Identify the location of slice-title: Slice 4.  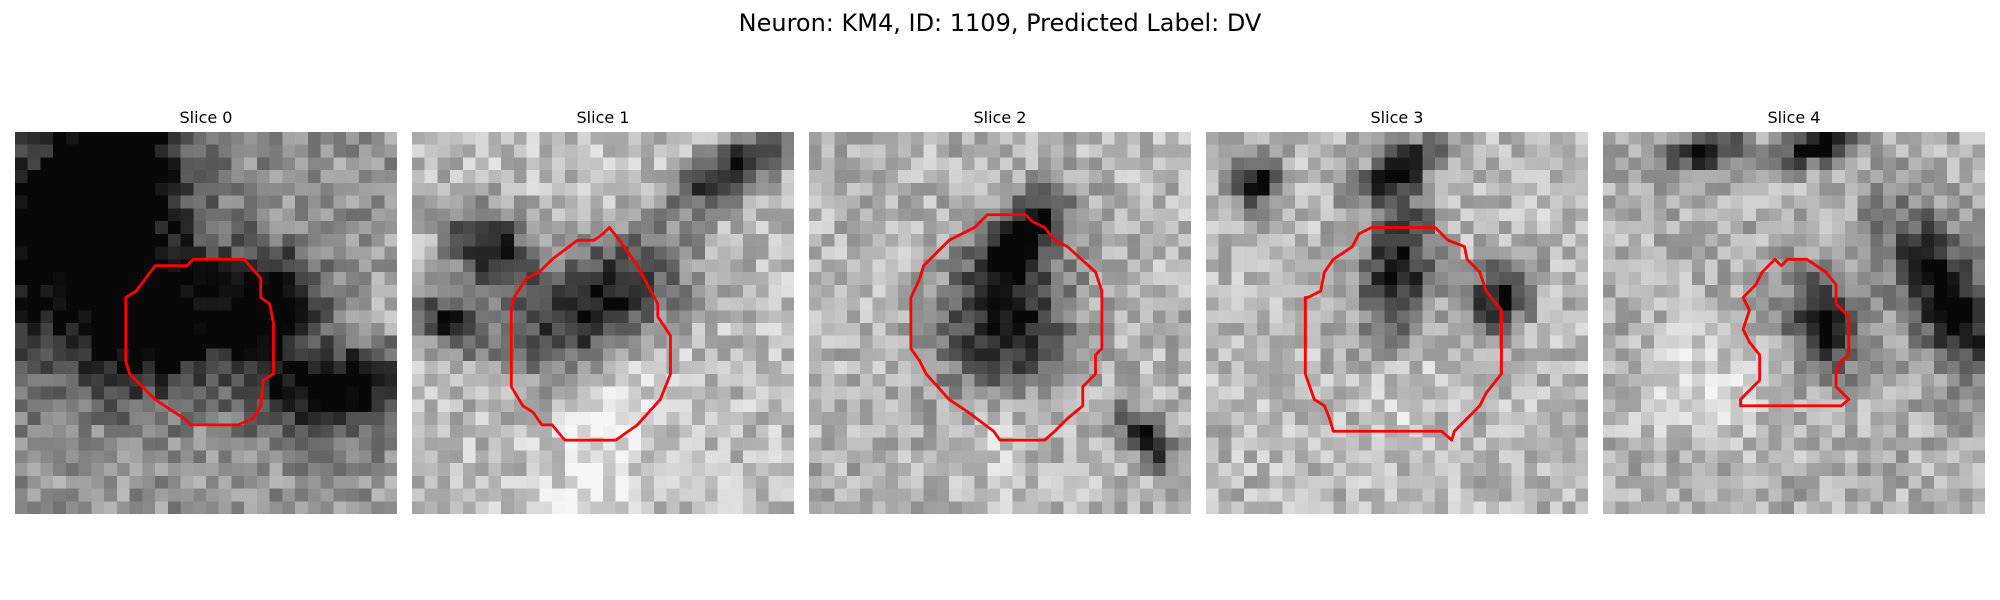
(1794, 117).